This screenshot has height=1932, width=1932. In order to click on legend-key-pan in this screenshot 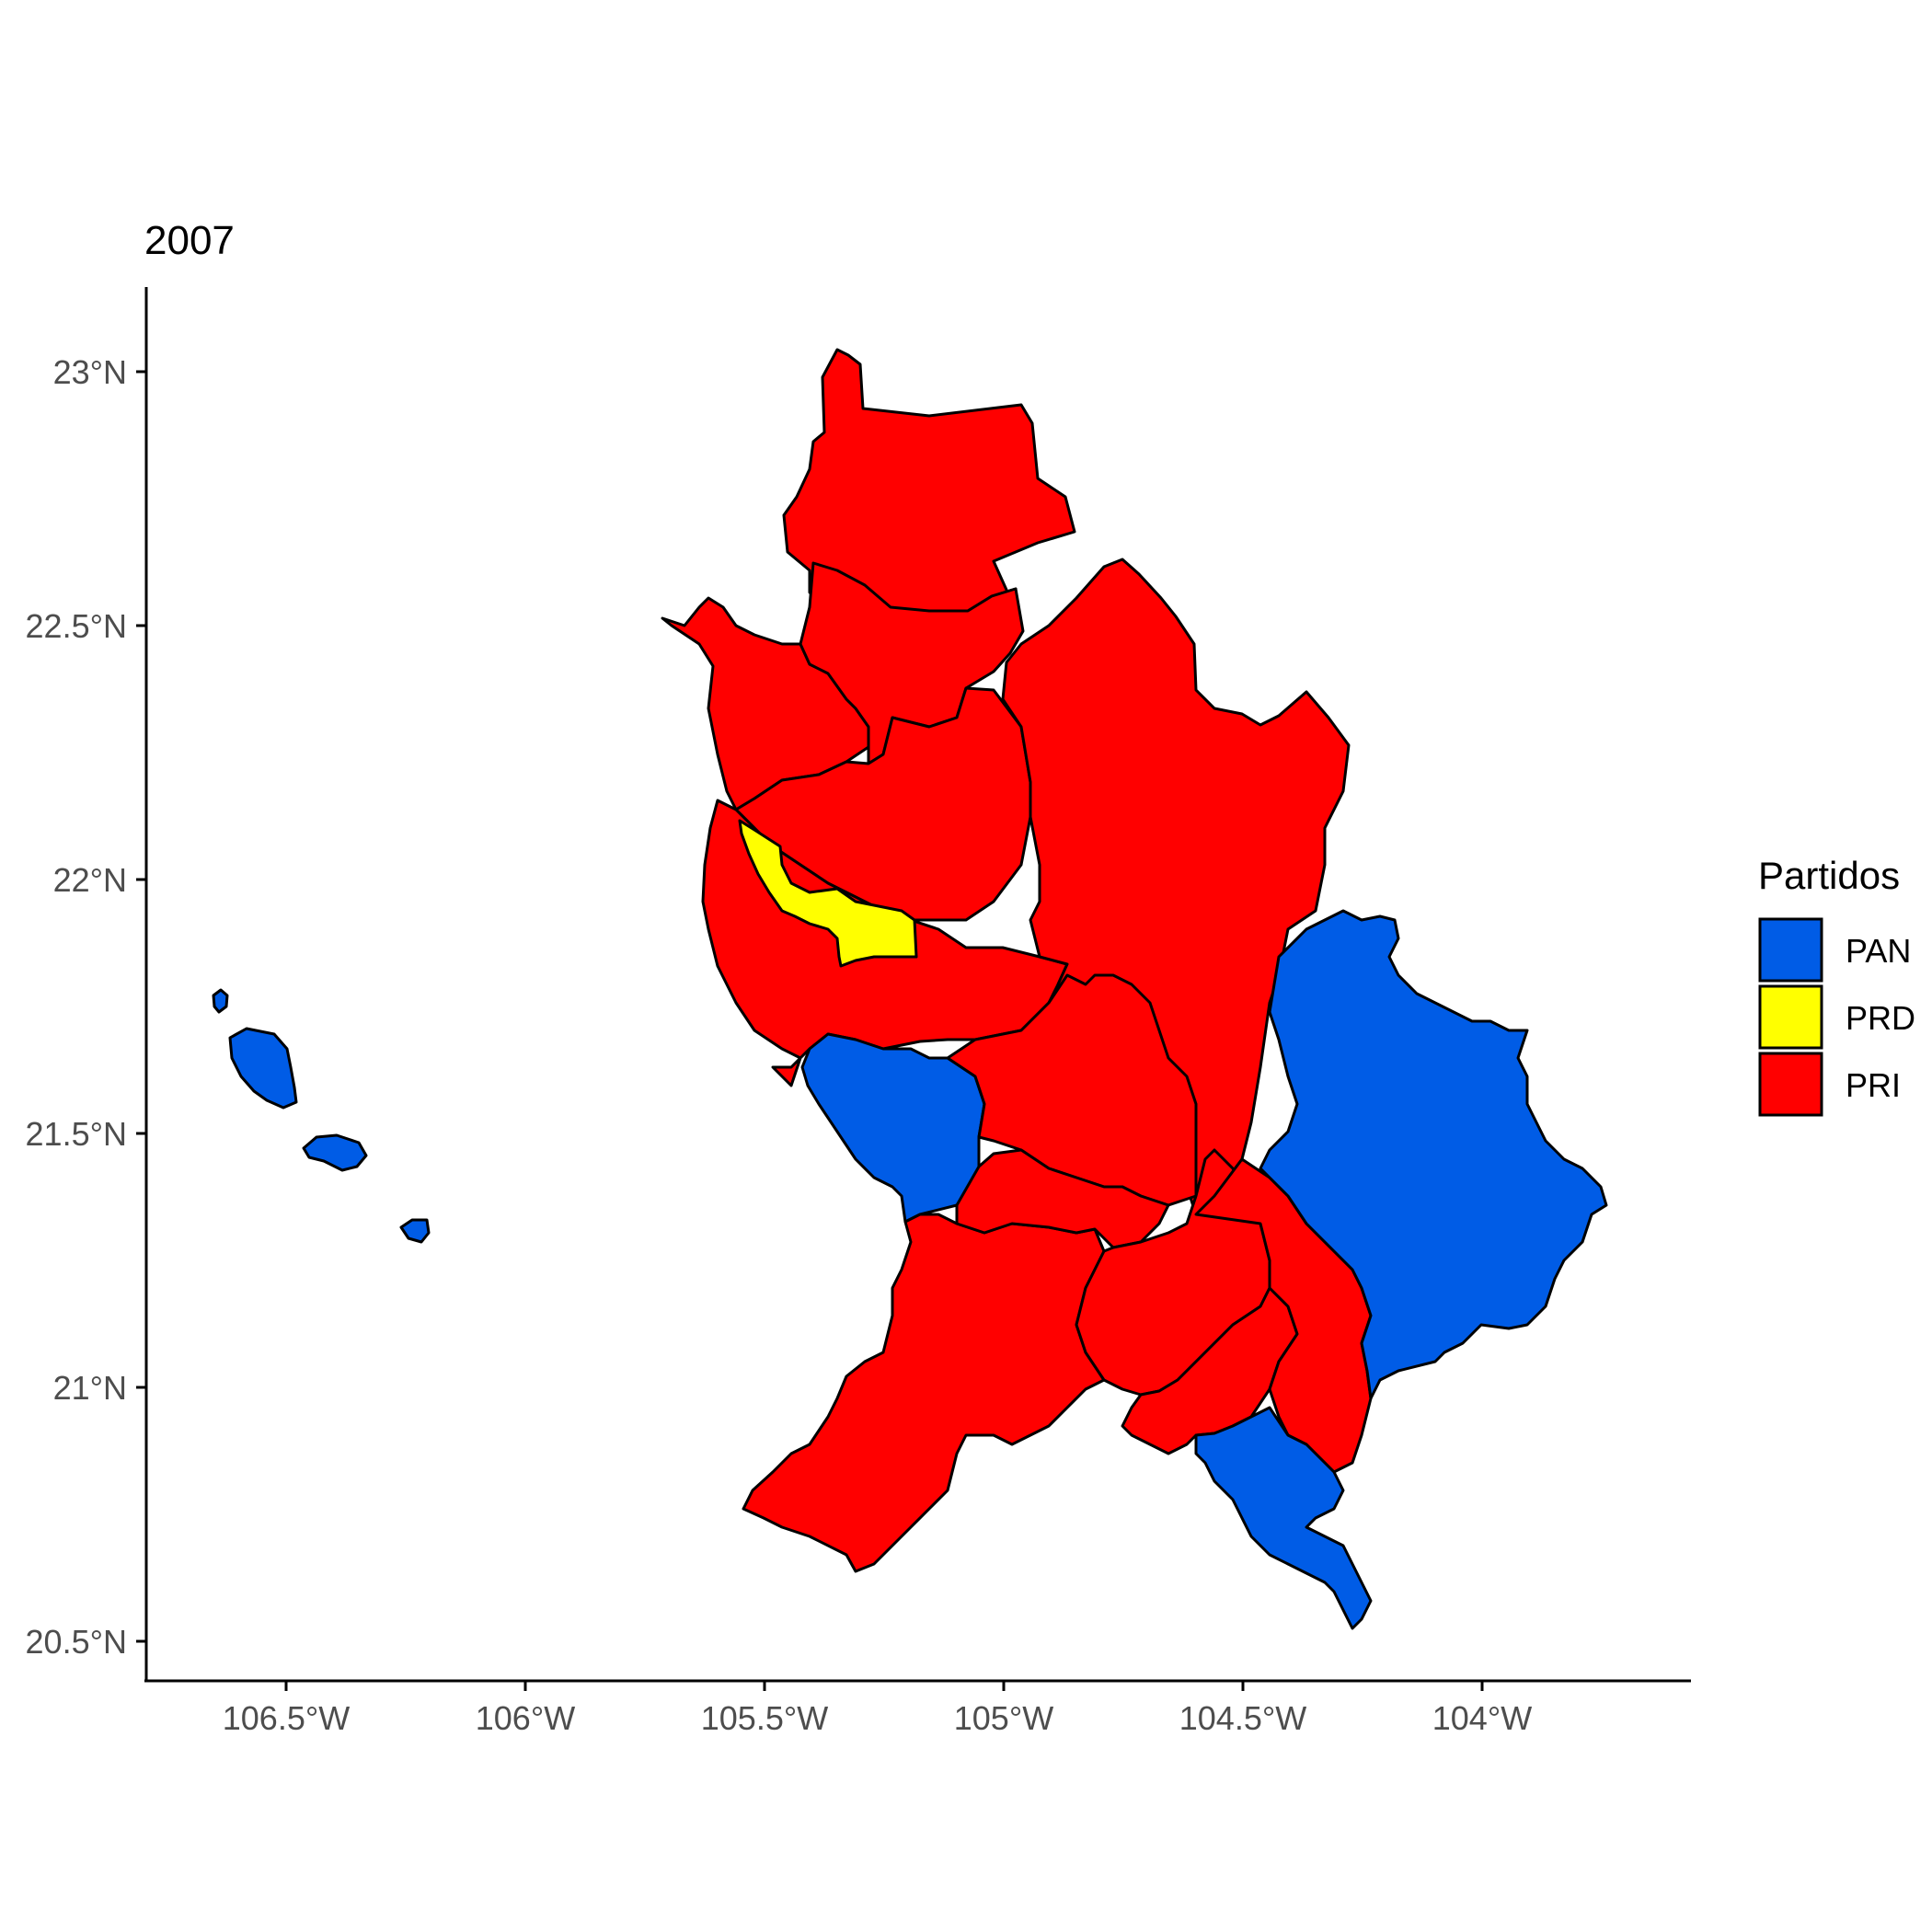, I will do `click(1790, 950)`.